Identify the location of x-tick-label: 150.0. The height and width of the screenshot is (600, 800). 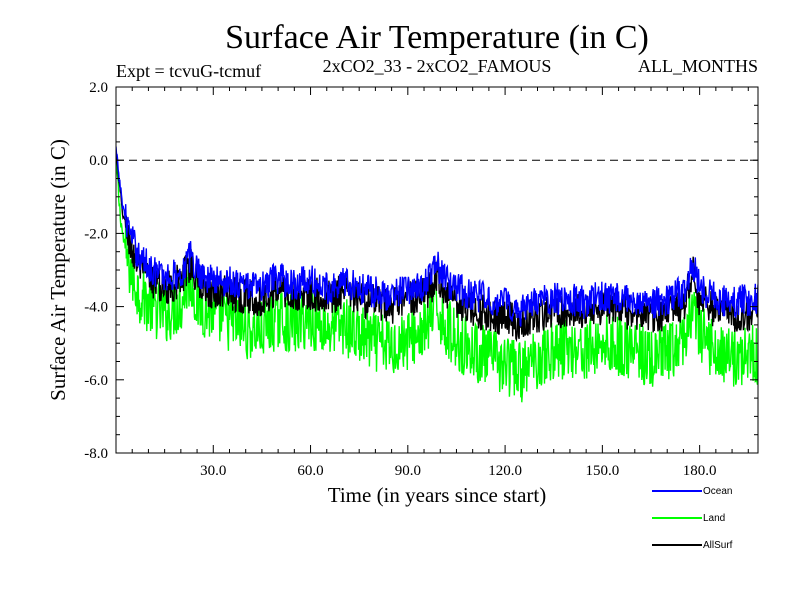
(602, 471).